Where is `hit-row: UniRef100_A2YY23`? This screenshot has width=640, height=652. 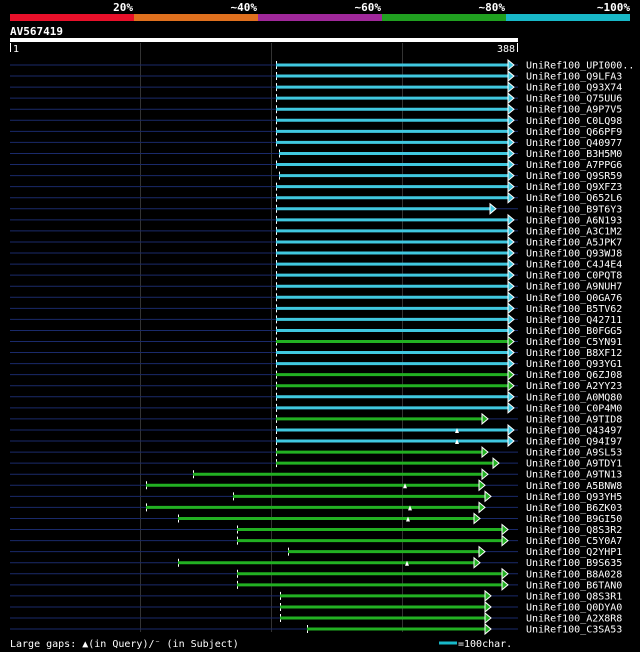
hit-row: UniRef100_A2YY23 is located at coordinates (316, 386).